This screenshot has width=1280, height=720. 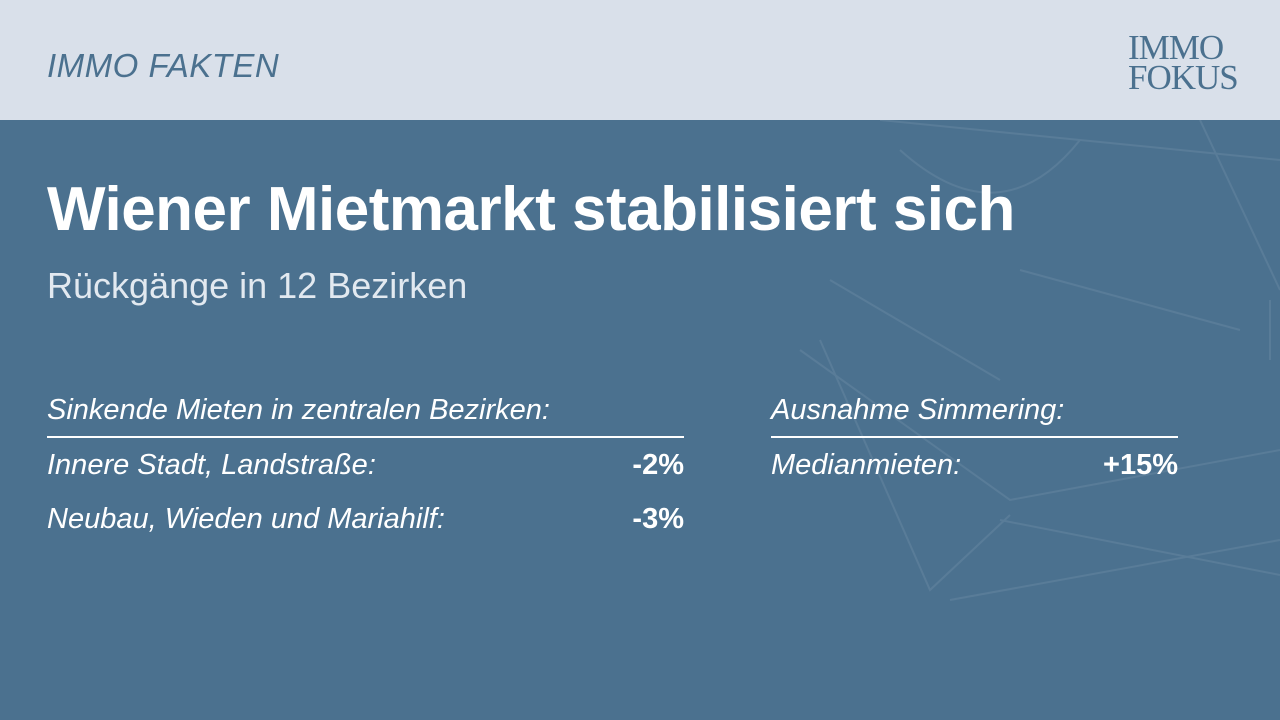 What do you see at coordinates (246, 519) in the screenshot?
I see `stat-label: Neubau, Wieden und Mariahilf:` at bounding box center [246, 519].